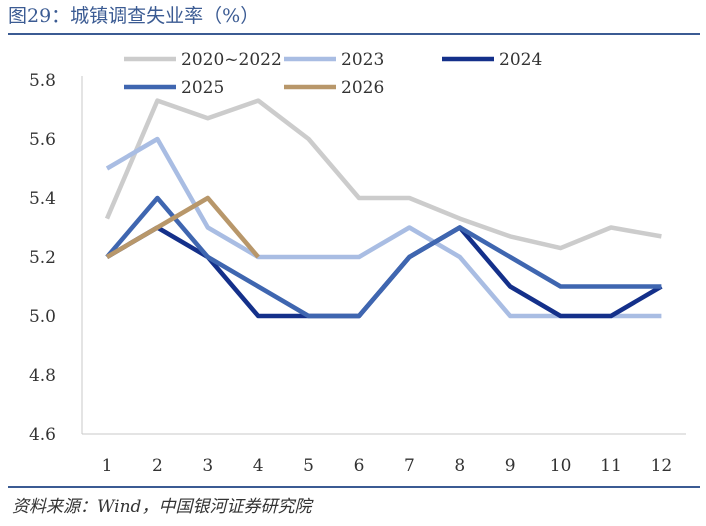 The width and height of the screenshot is (706, 526). Describe the element at coordinates (561, 466) in the screenshot. I see `x-tick-label: 10` at that location.